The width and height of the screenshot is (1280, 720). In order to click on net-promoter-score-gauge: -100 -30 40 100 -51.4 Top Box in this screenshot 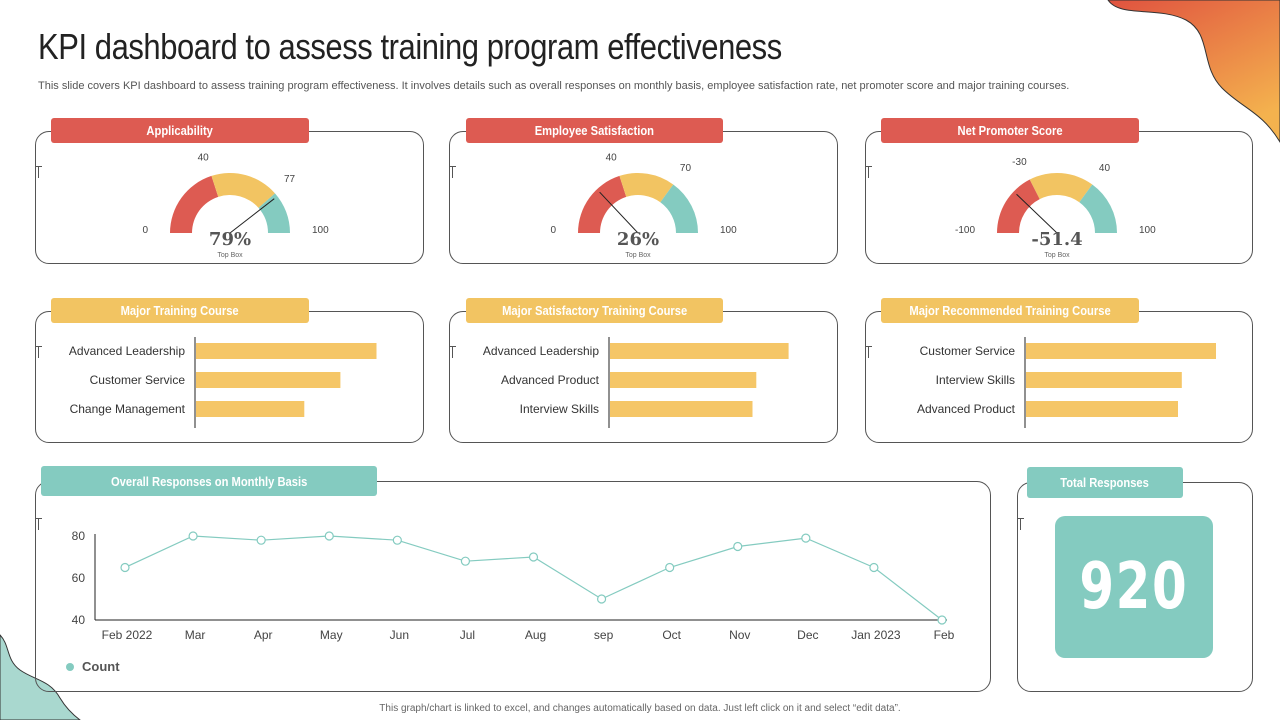, I will do `click(1055, 208)`.